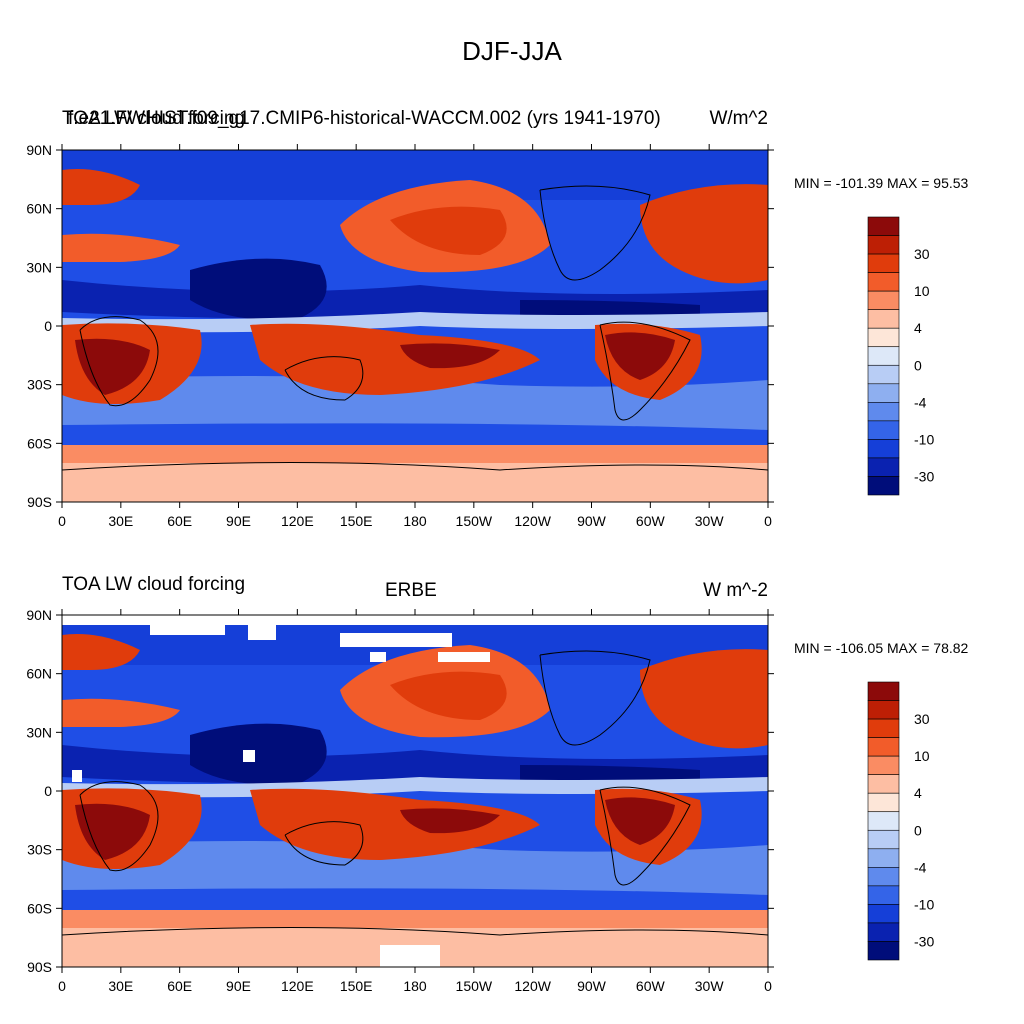 This screenshot has height=1024, width=1024. I want to click on figure-title: DJF-JJA, so click(512, 51).